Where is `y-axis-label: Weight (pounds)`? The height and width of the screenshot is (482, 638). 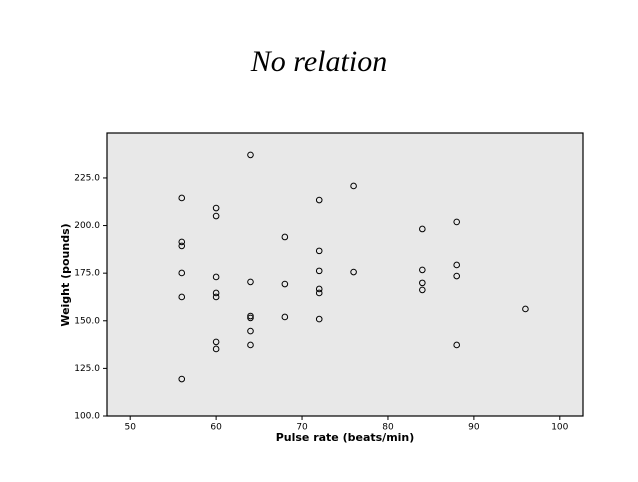
y-axis-label: Weight (pounds) is located at coordinates (65, 274).